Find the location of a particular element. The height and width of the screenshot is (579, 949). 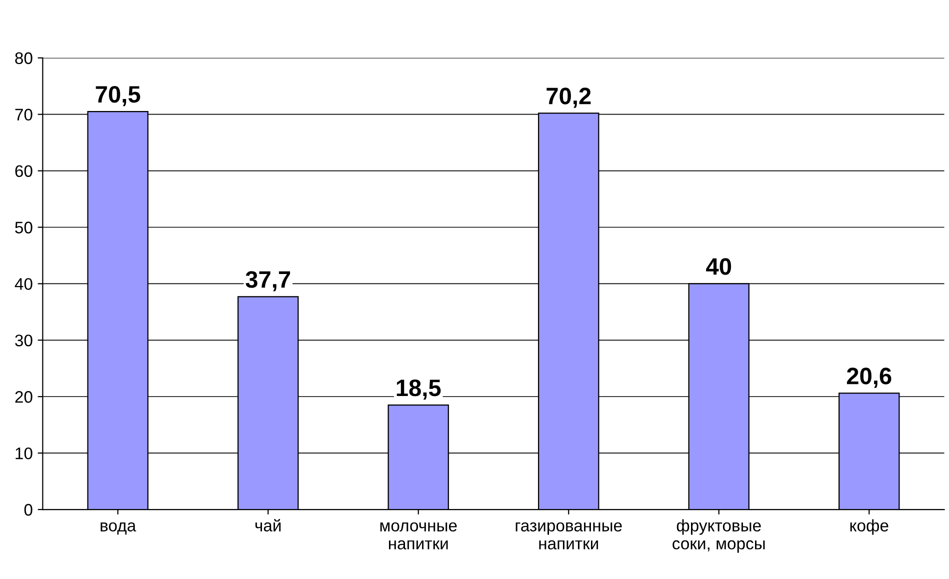

x-tick-label: молочные напитки is located at coordinates (418, 536).